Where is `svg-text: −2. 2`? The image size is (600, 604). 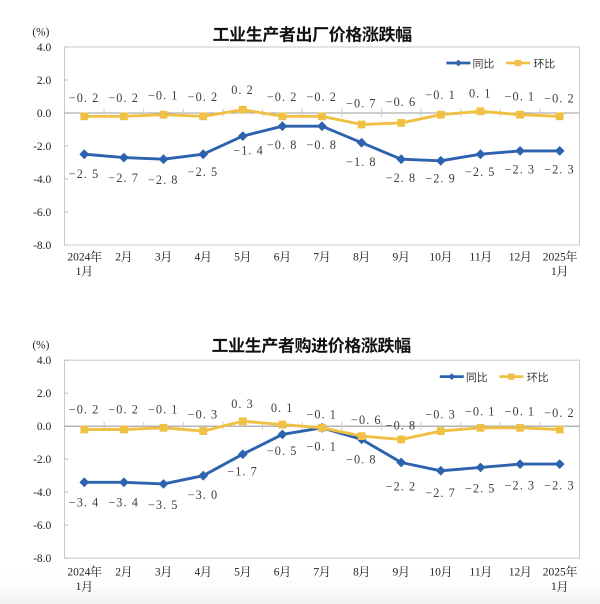
svg-text: −2. 2 is located at coordinates (401, 486).